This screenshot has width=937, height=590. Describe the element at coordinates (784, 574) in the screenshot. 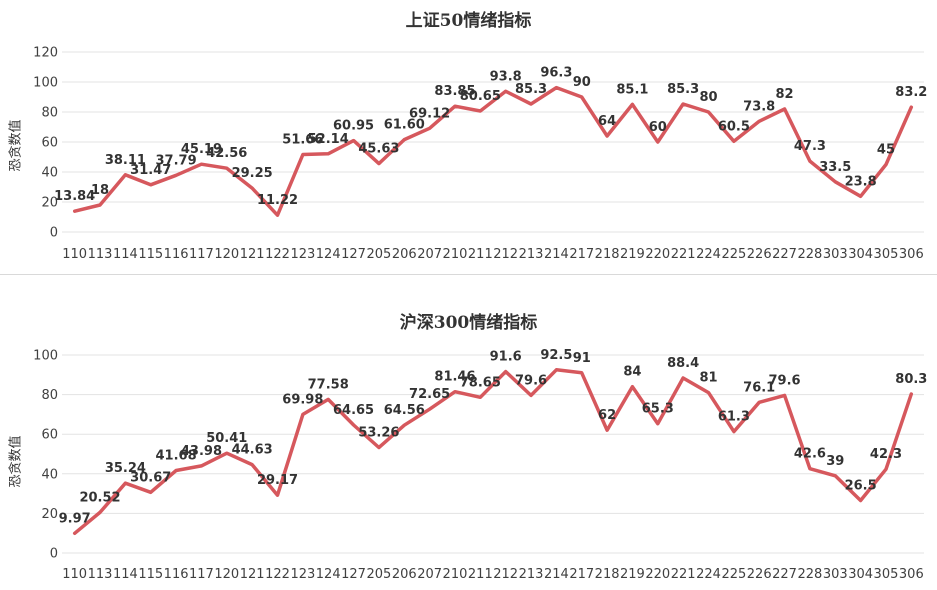

I see `x-tick-label: 227` at that location.